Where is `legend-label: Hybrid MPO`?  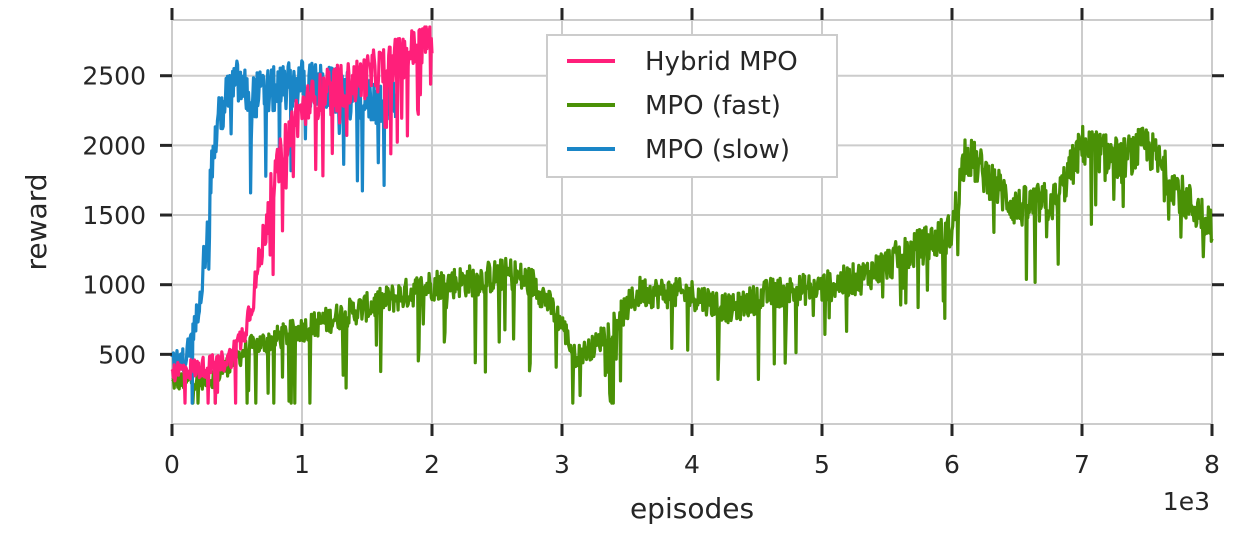 legend-label: Hybrid MPO is located at coordinates (721, 62).